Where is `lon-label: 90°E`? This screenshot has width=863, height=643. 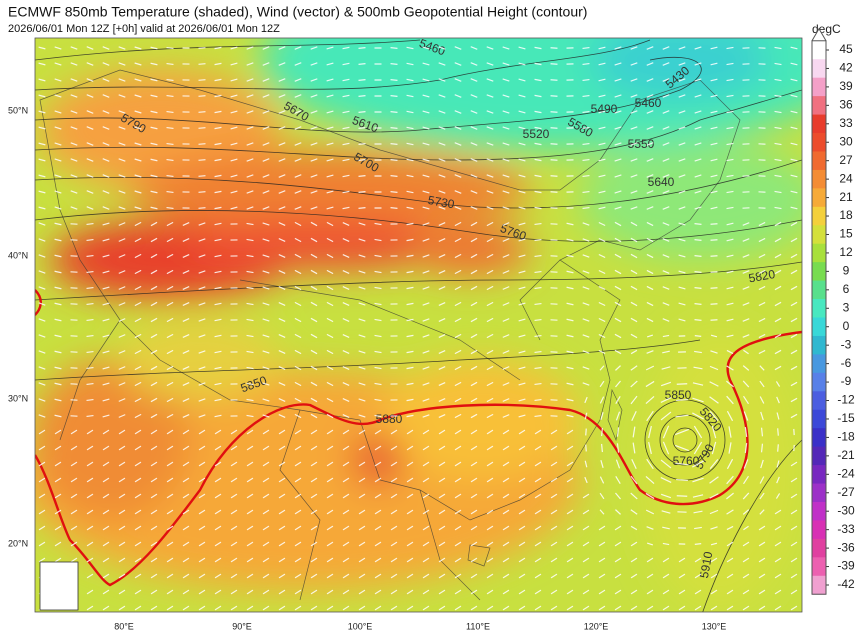 lon-label: 90°E is located at coordinates (242, 626).